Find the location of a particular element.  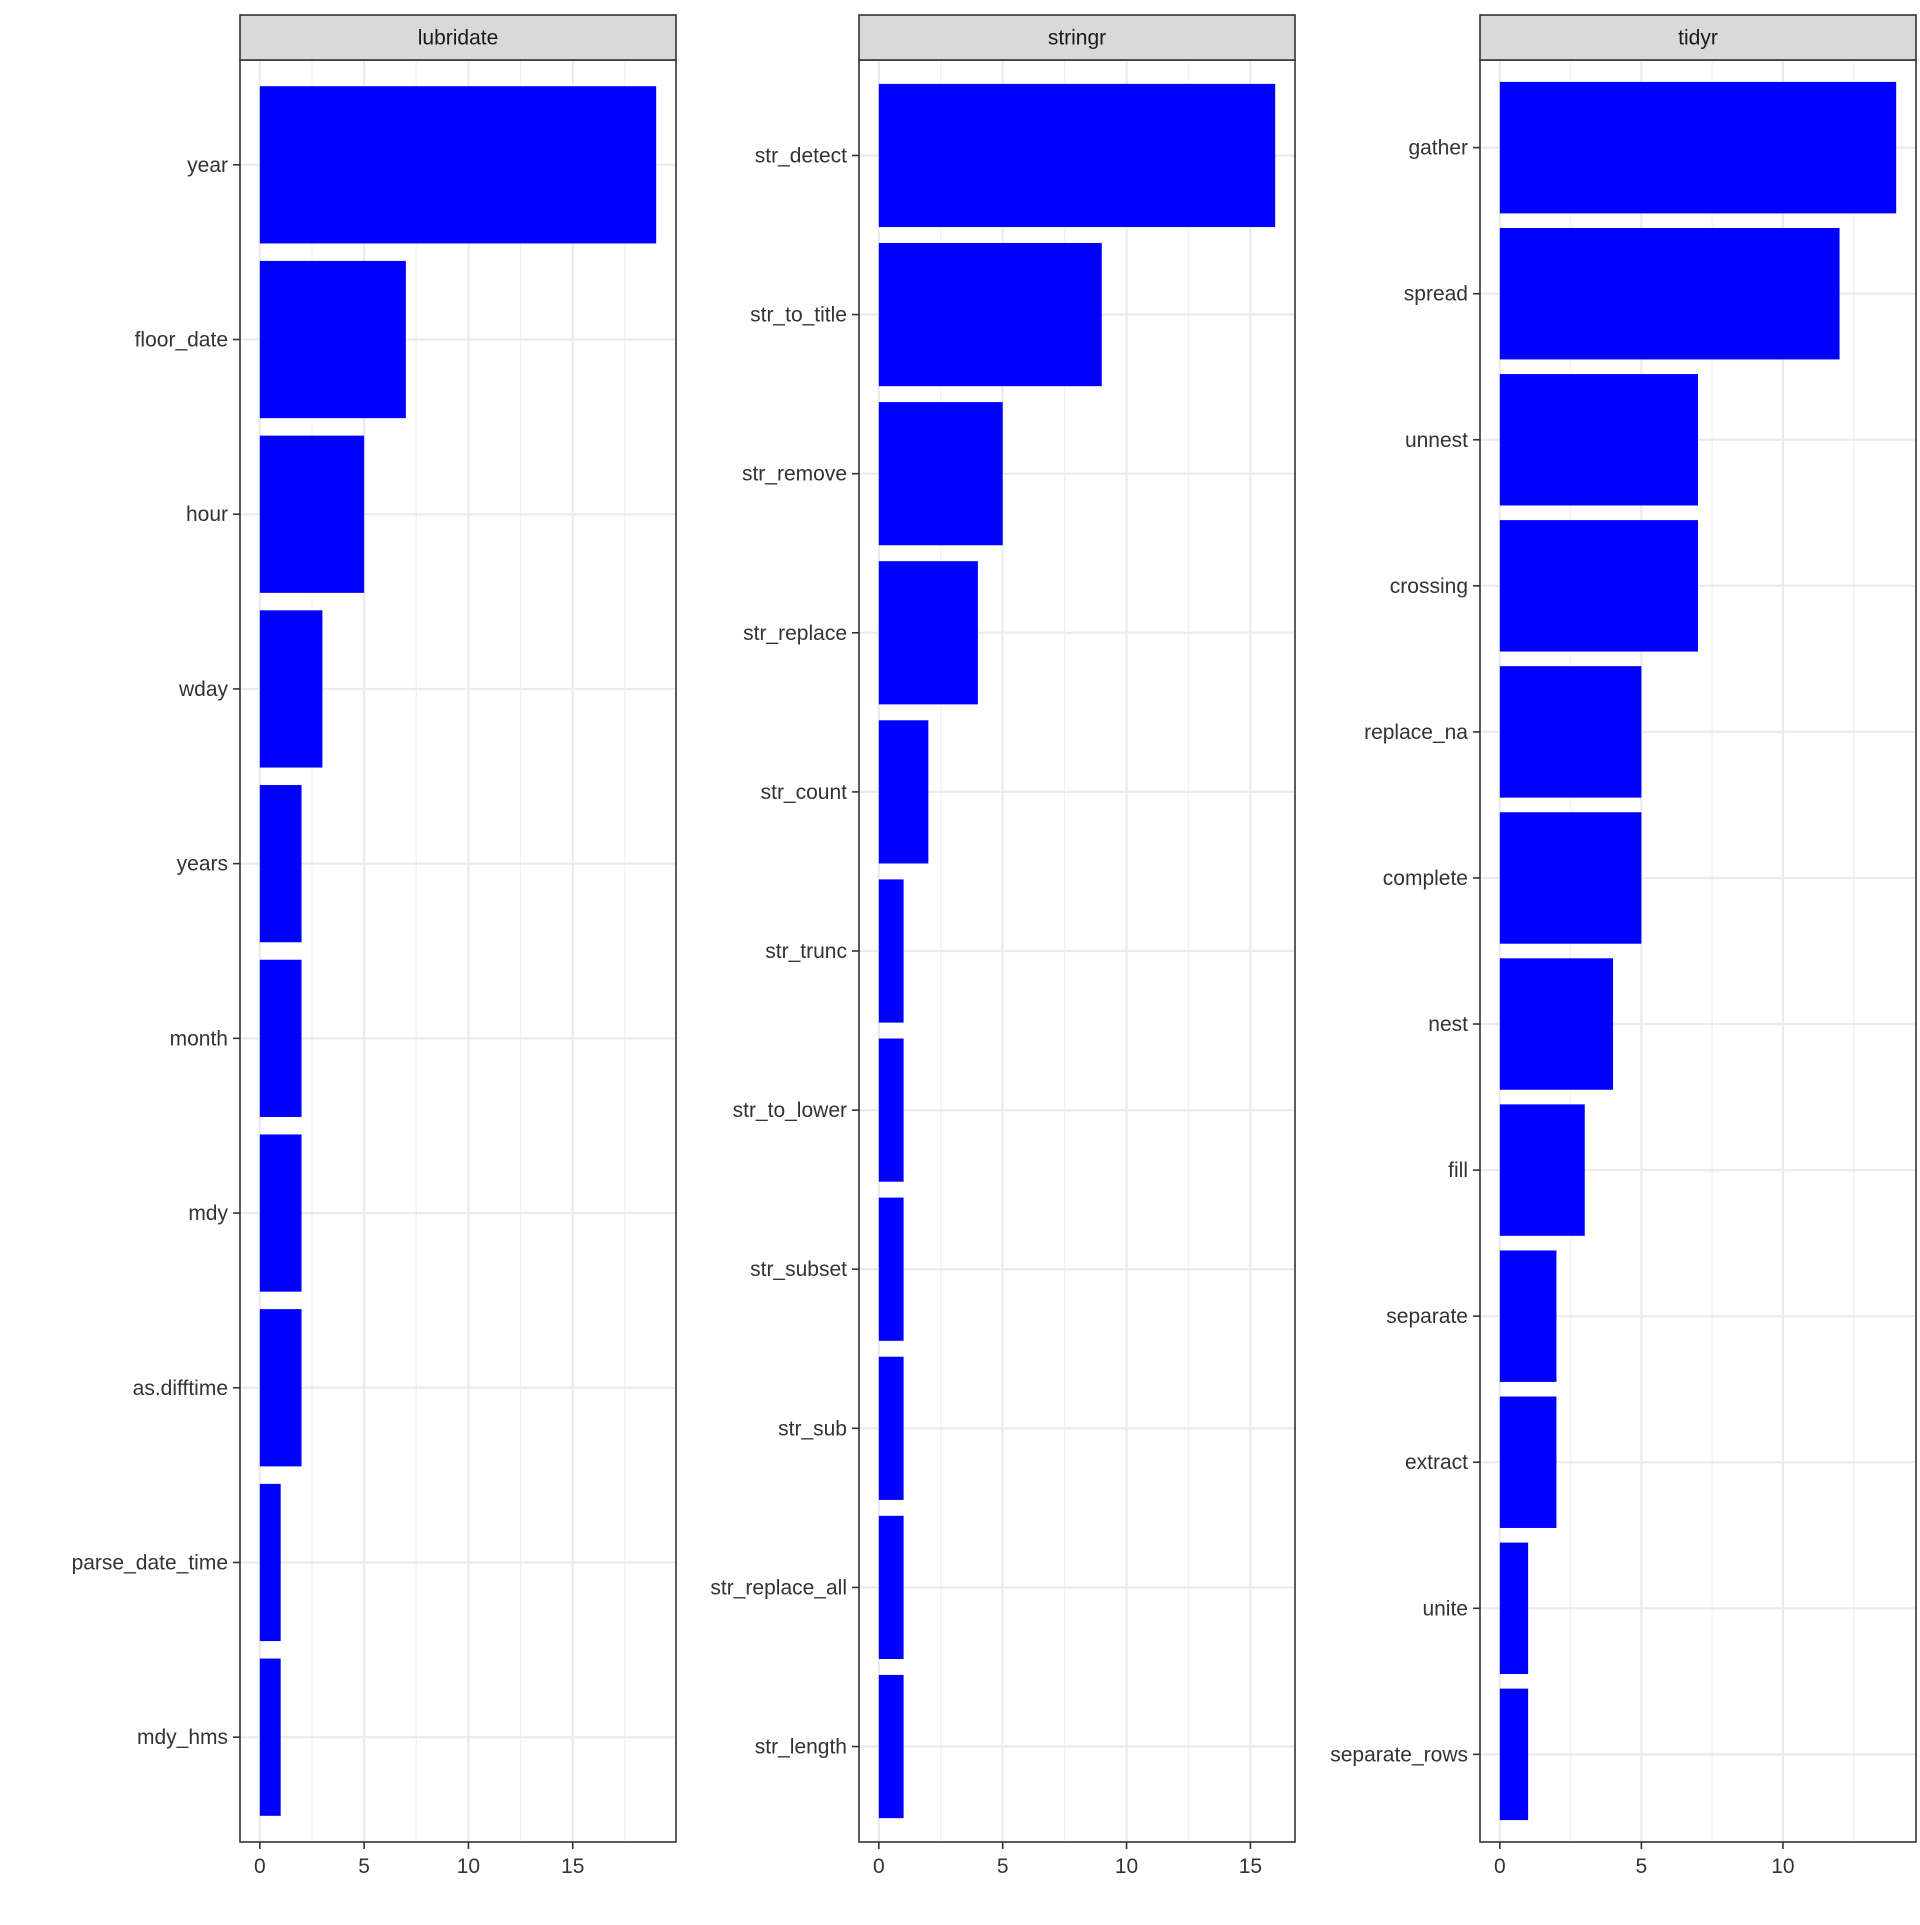

y-tick-label: str_to_lower is located at coordinates (790, 1110).